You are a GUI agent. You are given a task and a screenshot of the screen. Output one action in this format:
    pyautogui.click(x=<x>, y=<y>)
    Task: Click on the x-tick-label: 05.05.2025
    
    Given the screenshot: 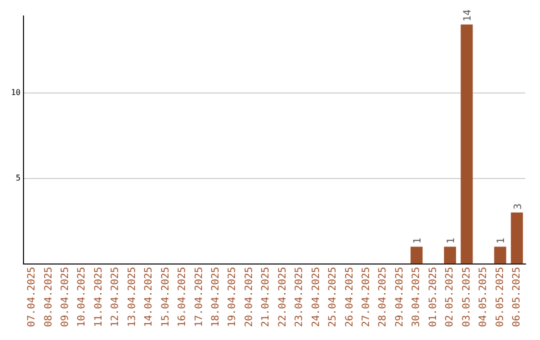 What is the action you would take?
    pyautogui.click(x=500, y=297)
    